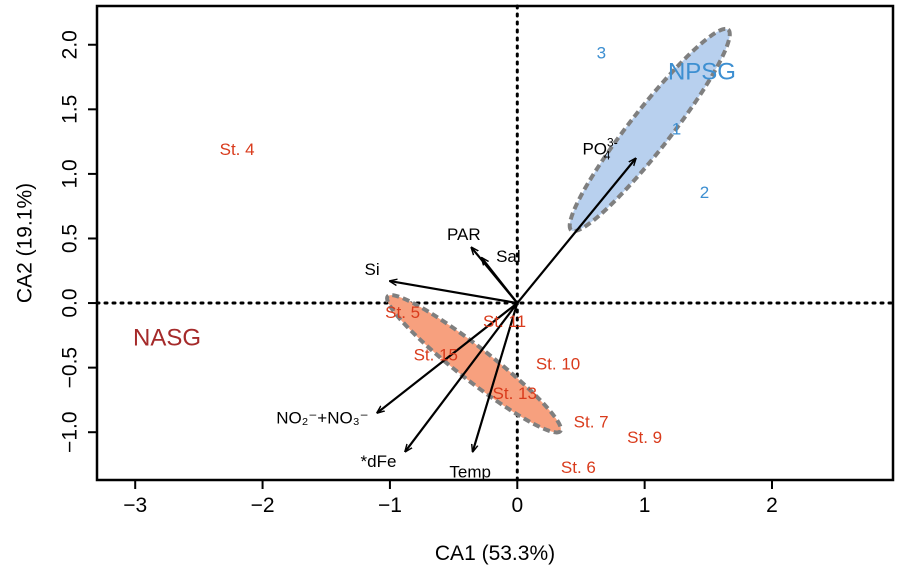  What do you see at coordinates (70, 367) in the screenshot?
I see `y-tick-label: −0.5` at bounding box center [70, 367].